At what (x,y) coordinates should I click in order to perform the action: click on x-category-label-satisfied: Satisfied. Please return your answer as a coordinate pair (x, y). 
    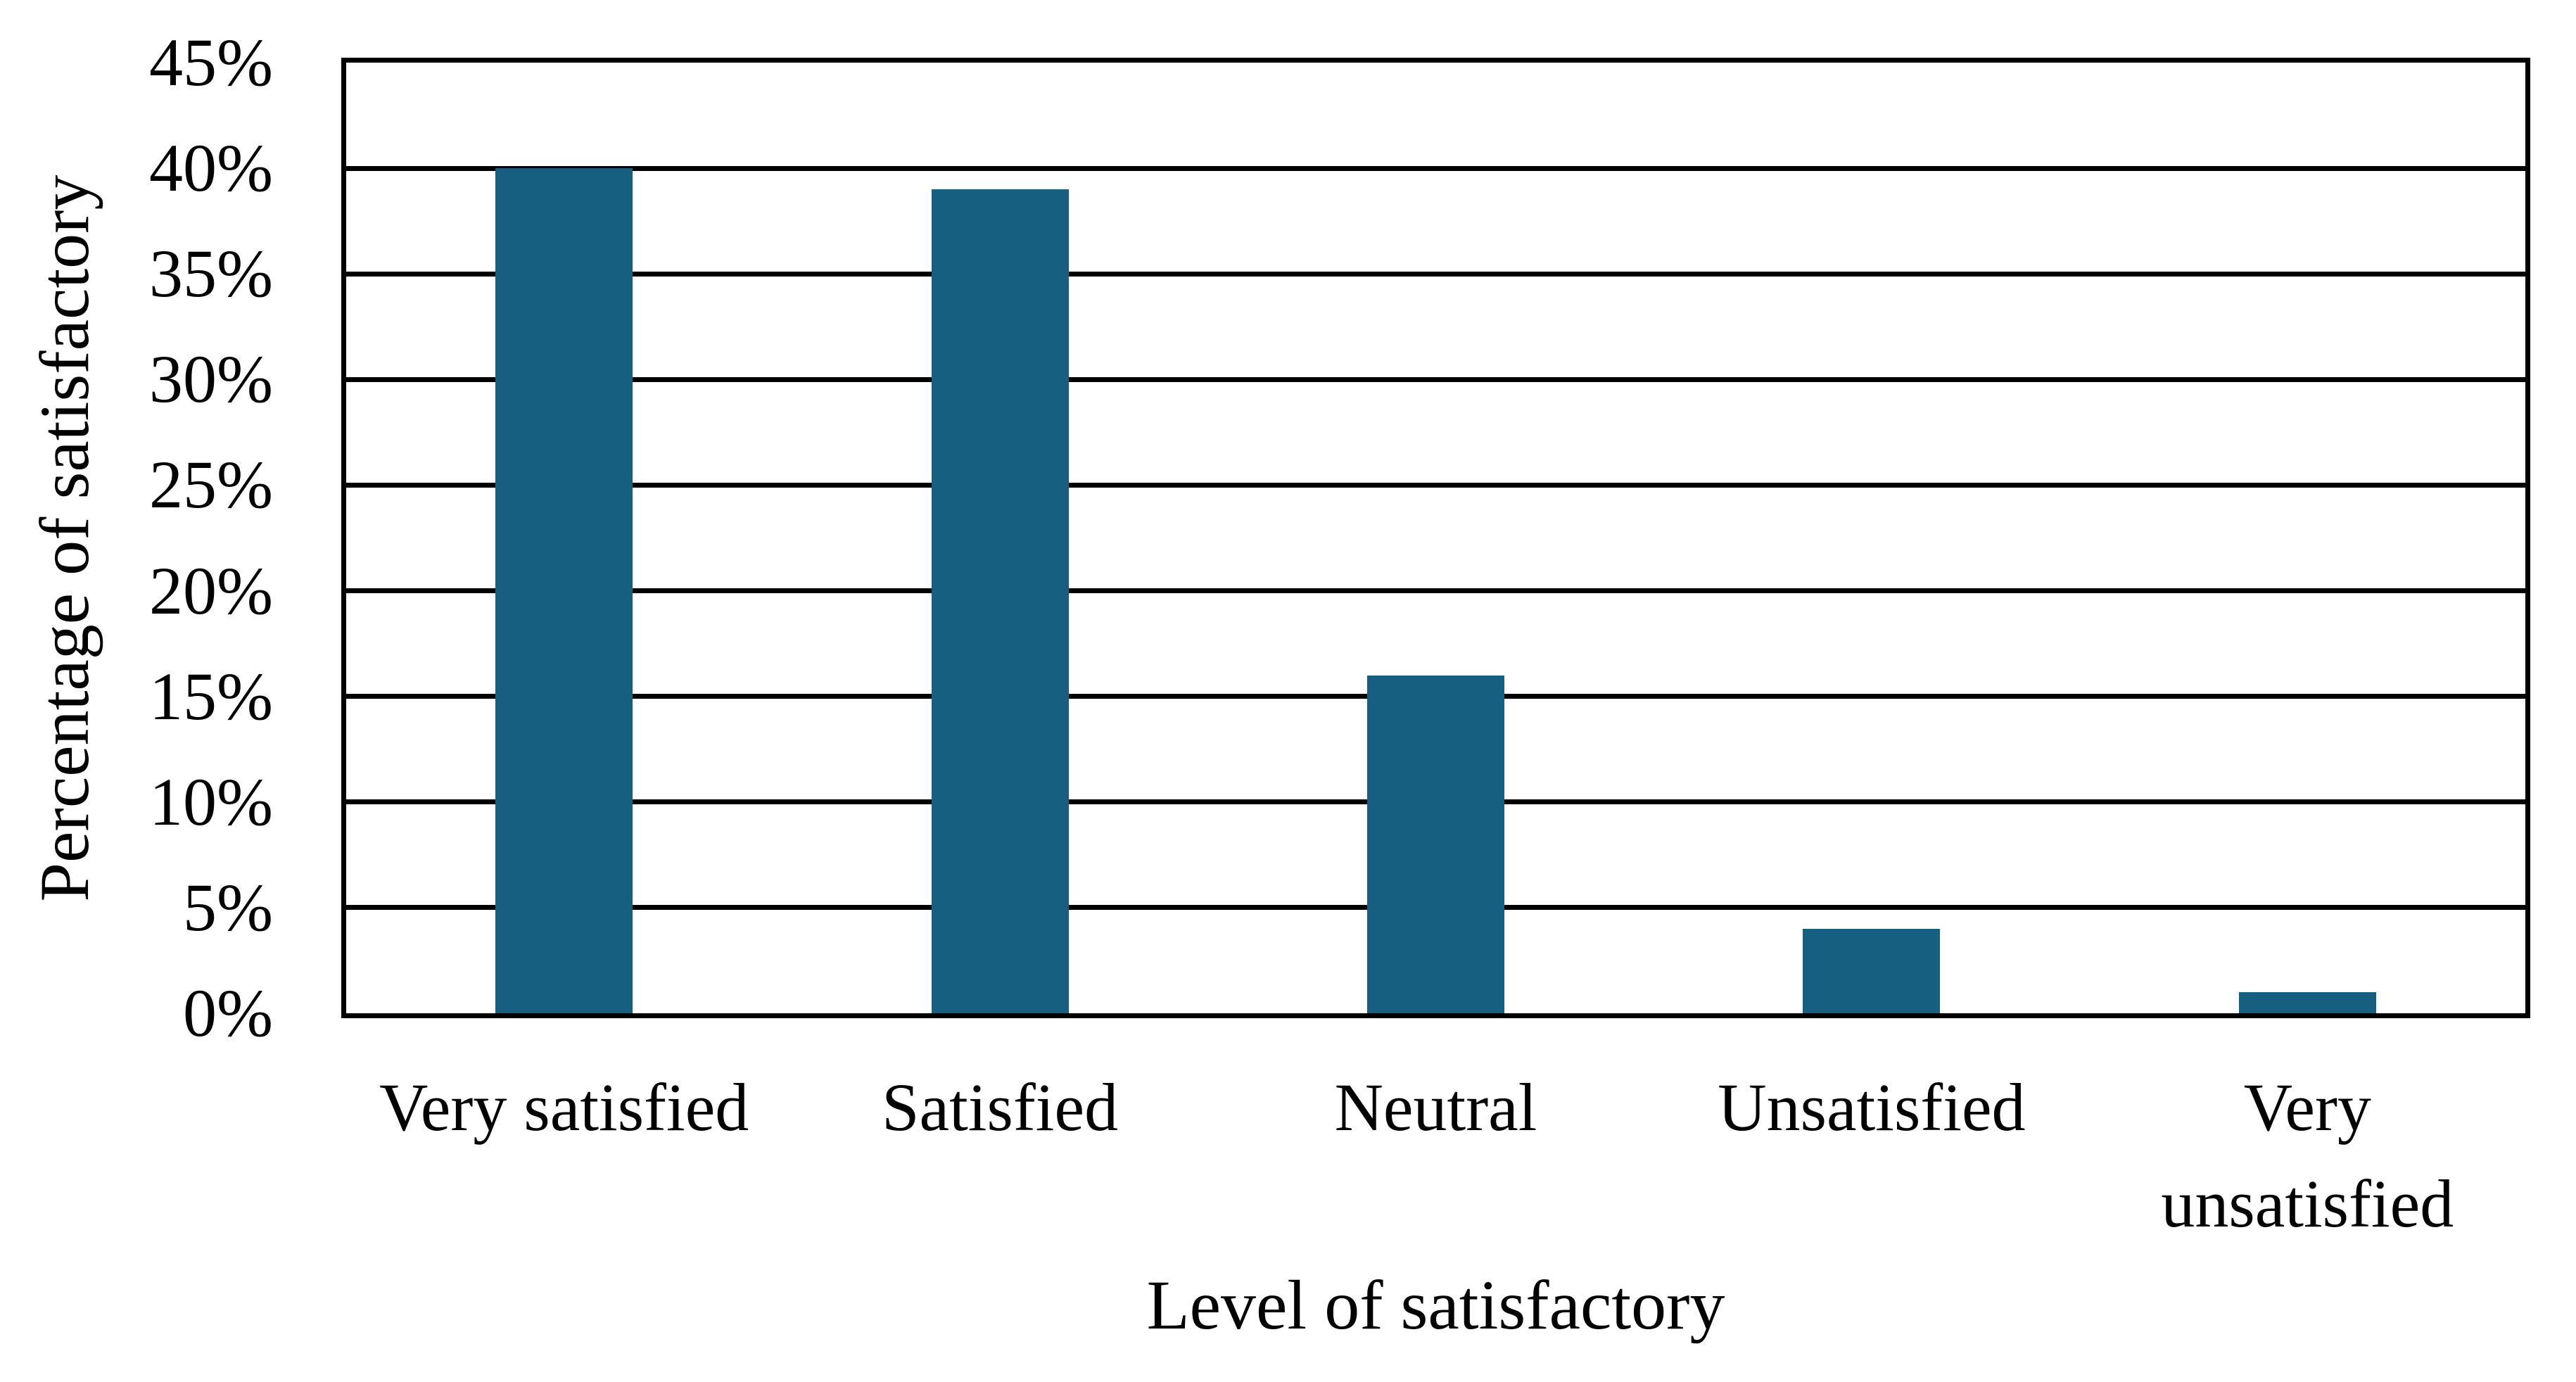
    Looking at the image, I should click on (1000, 1107).